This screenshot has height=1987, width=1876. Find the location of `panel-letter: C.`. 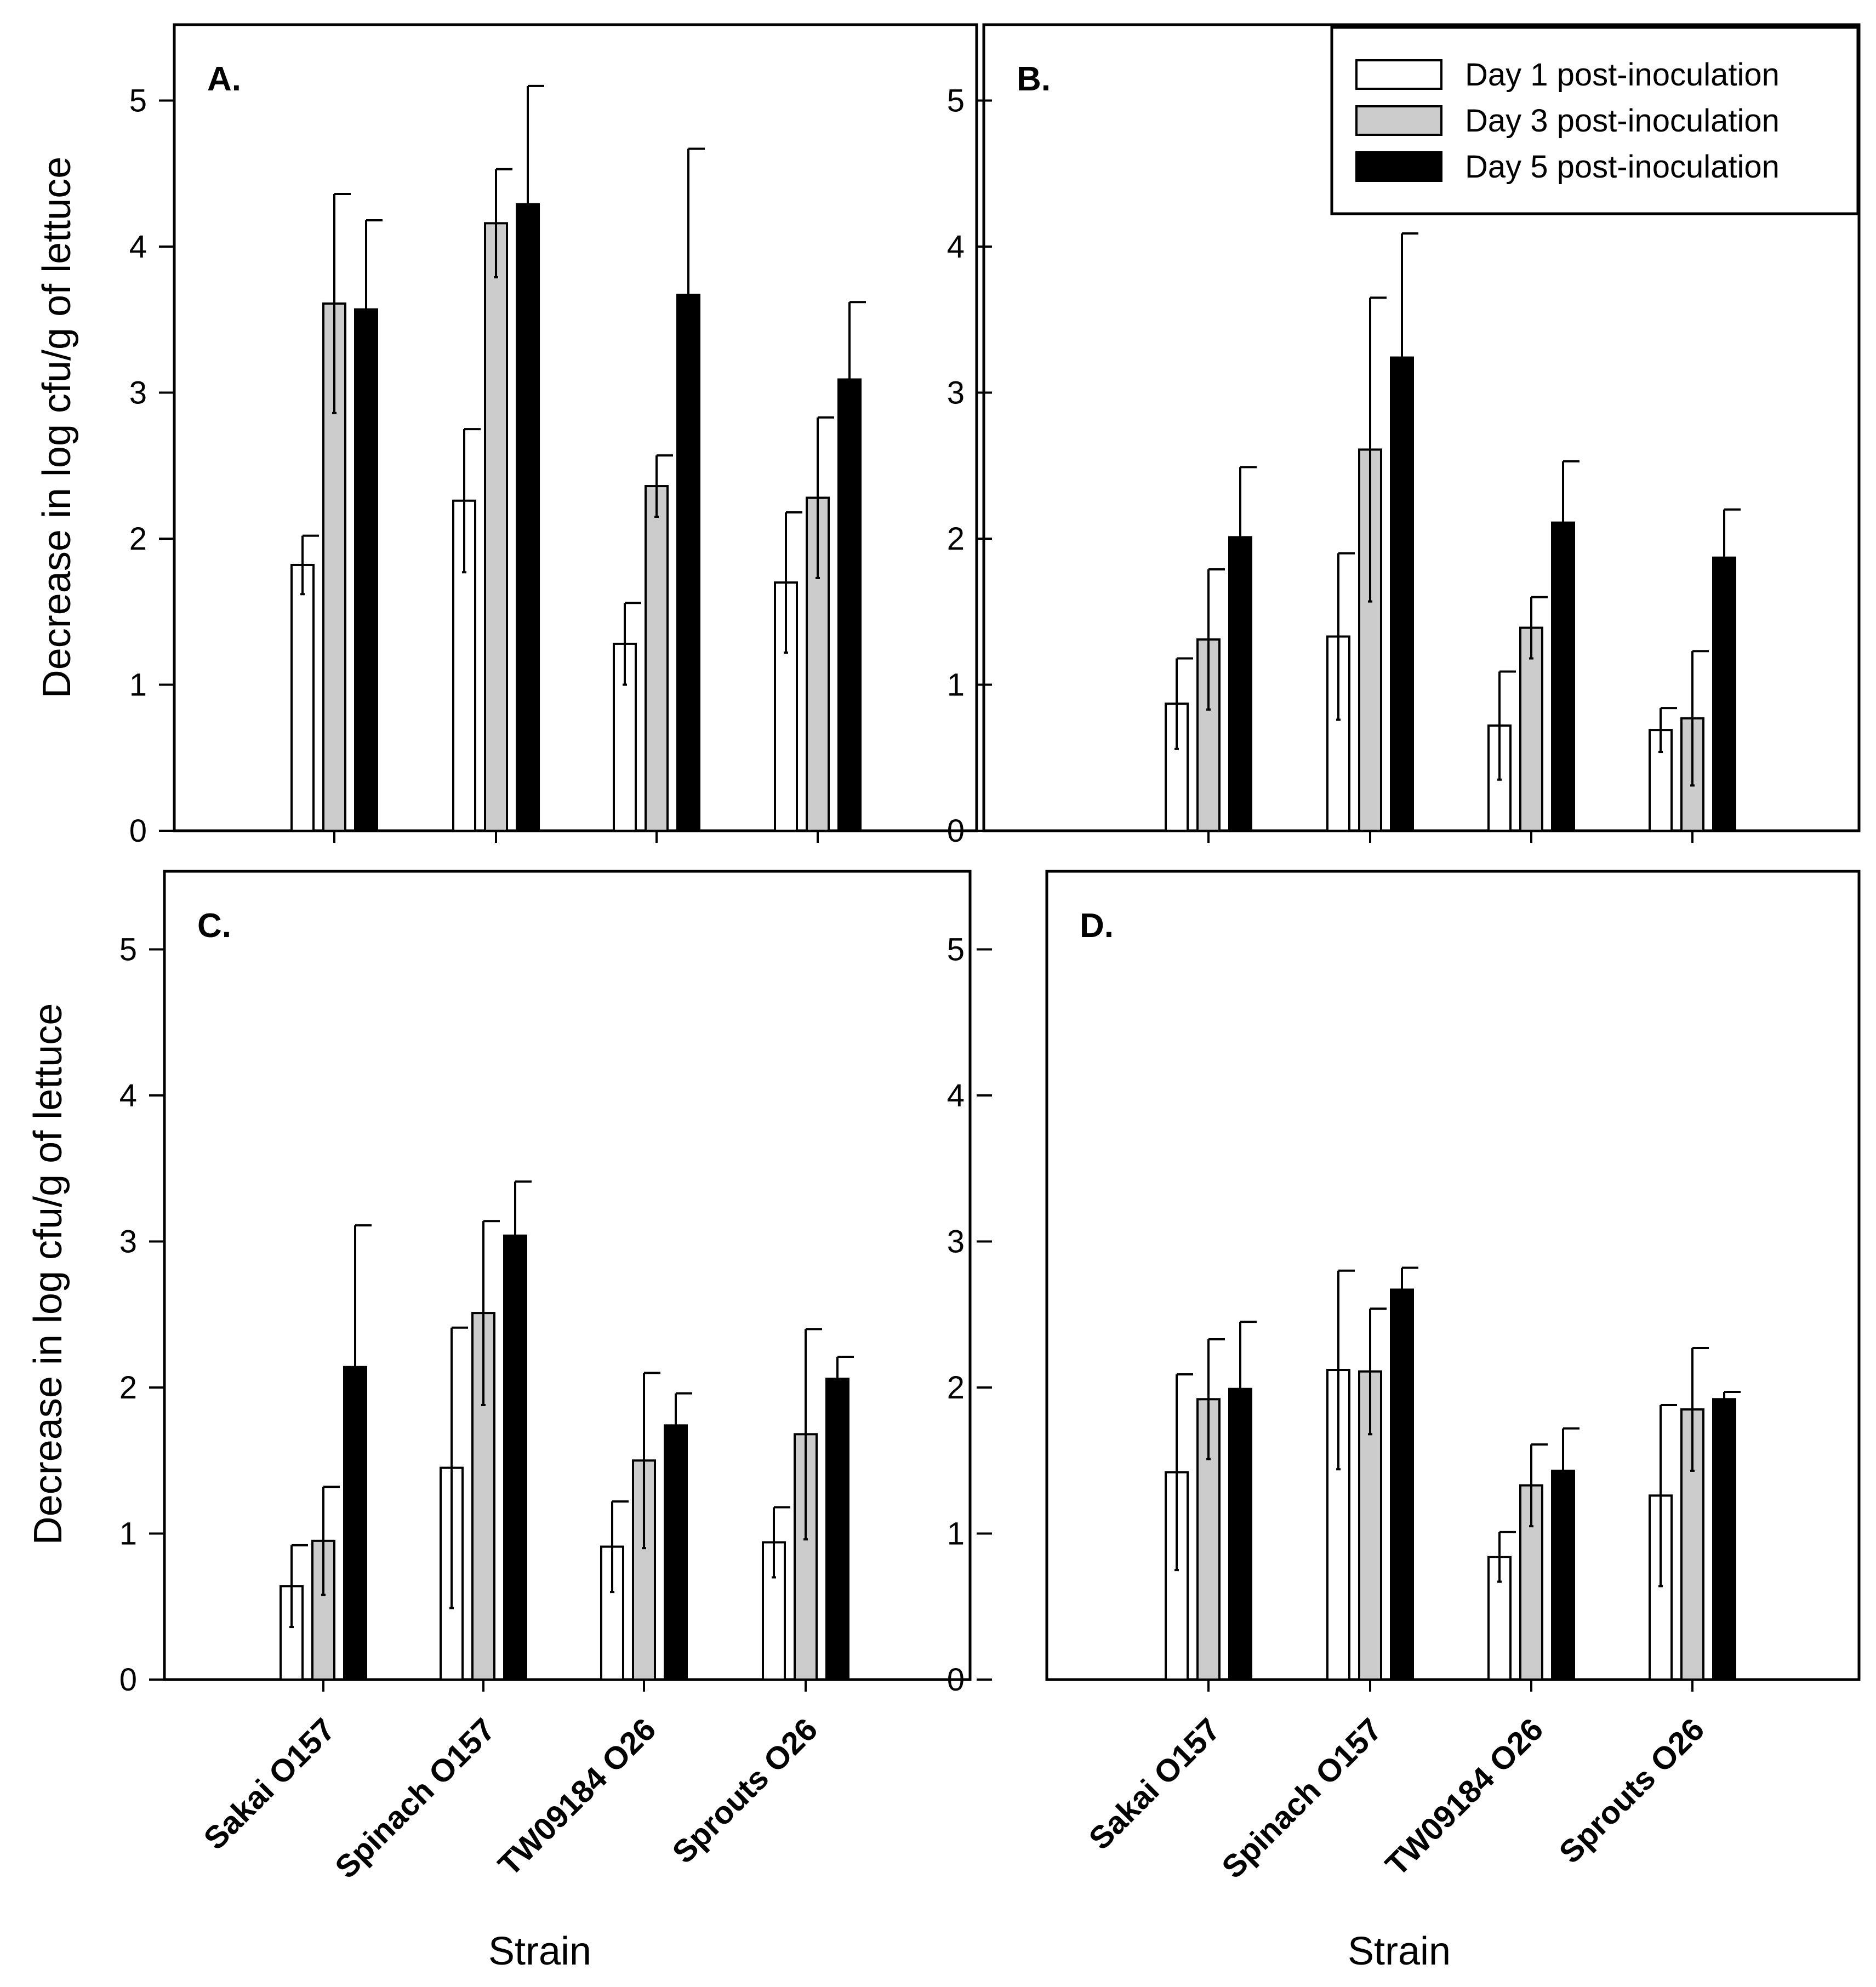

panel-letter: C. is located at coordinates (214, 926).